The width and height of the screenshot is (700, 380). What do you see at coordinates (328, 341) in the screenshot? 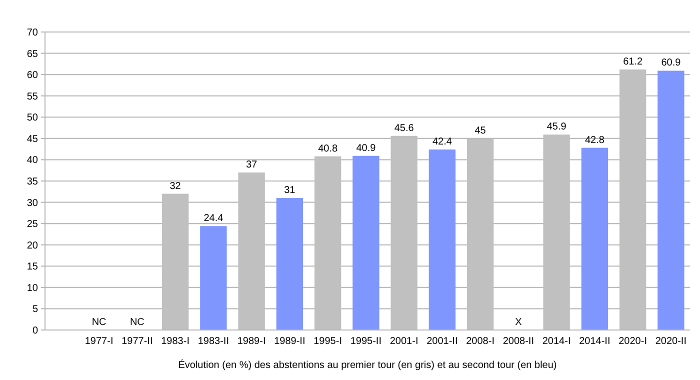
I see `x-tick-label: 1995-I` at bounding box center [328, 341].